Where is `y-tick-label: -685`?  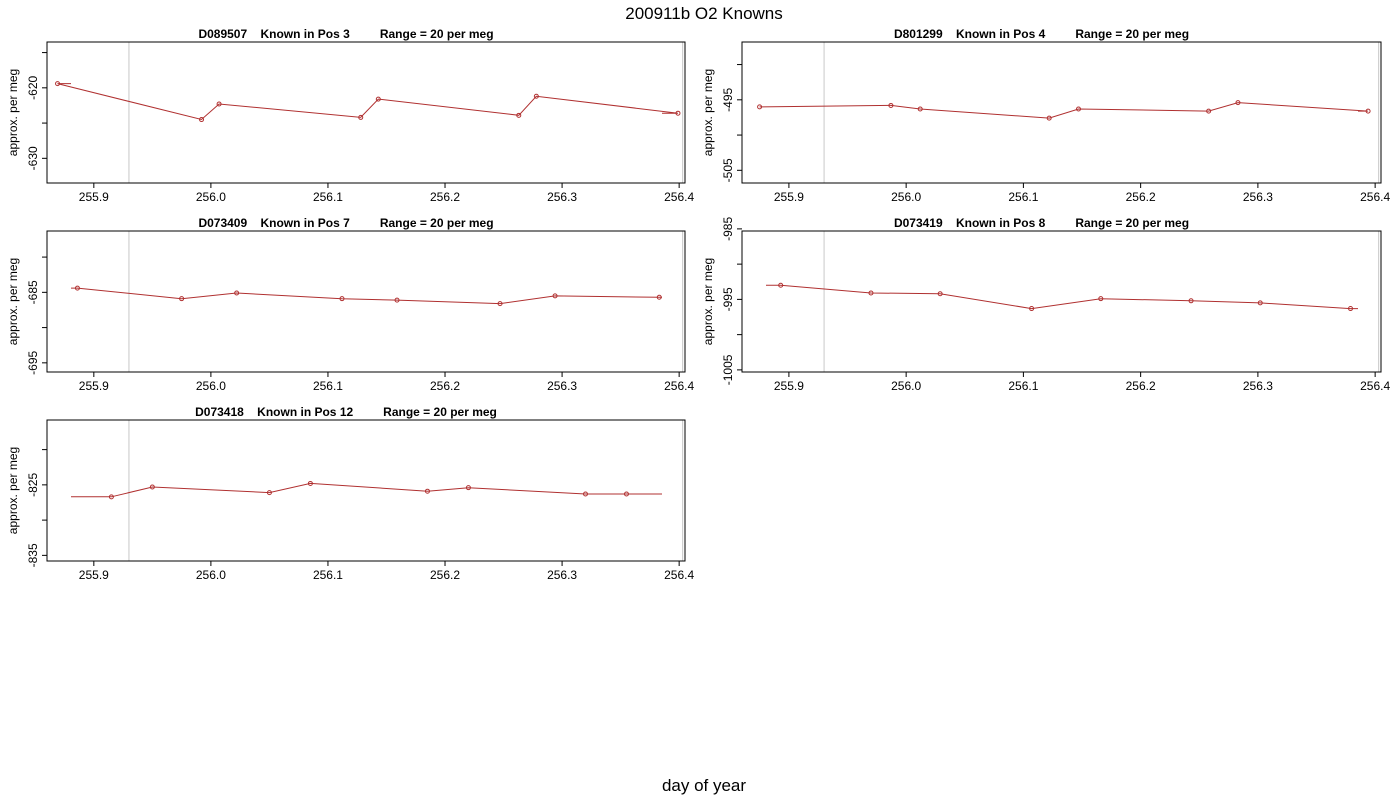
y-tick-label: -685 is located at coordinates (33, 292).